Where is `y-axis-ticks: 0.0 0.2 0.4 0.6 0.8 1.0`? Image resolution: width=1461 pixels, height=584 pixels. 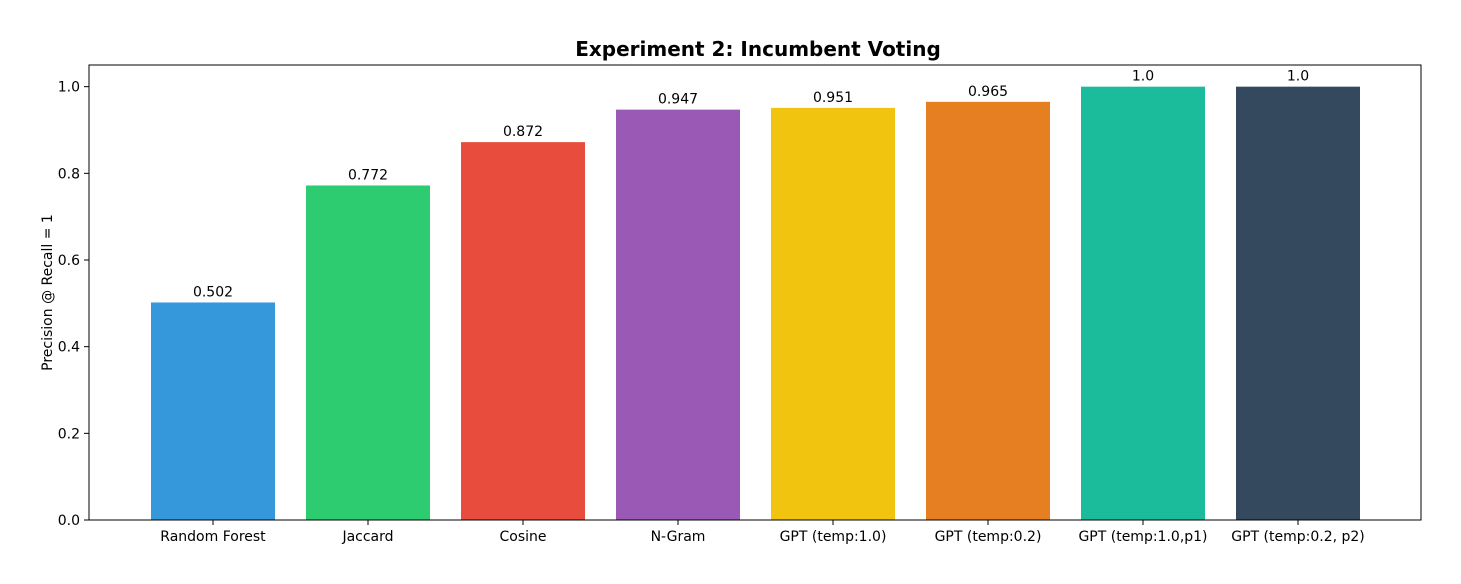 y-axis-ticks: 0.0 0.2 0.4 0.6 0.8 1.0 is located at coordinates (73, 304).